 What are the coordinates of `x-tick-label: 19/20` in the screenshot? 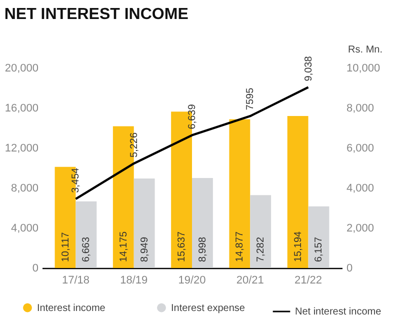 It's located at (192, 280).